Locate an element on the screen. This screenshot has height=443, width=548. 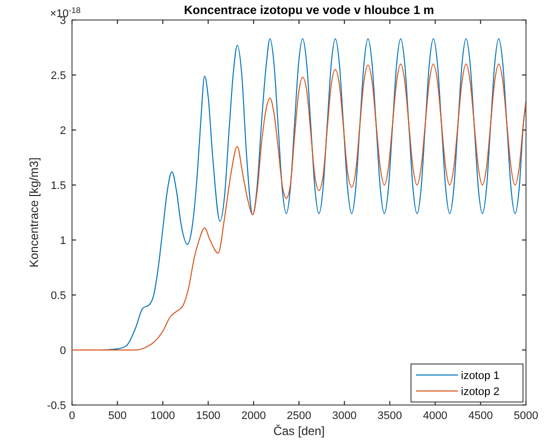
x-tick-label: 0 is located at coordinates (72, 416).